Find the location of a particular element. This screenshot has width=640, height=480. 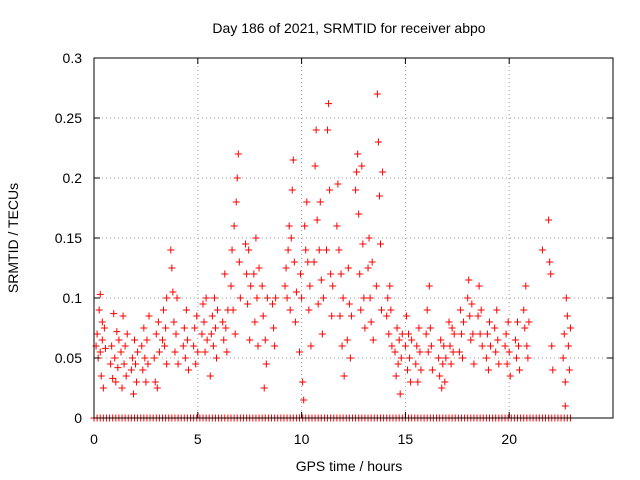

y-tick-label: 0.1 is located at coordinates (73, 298).